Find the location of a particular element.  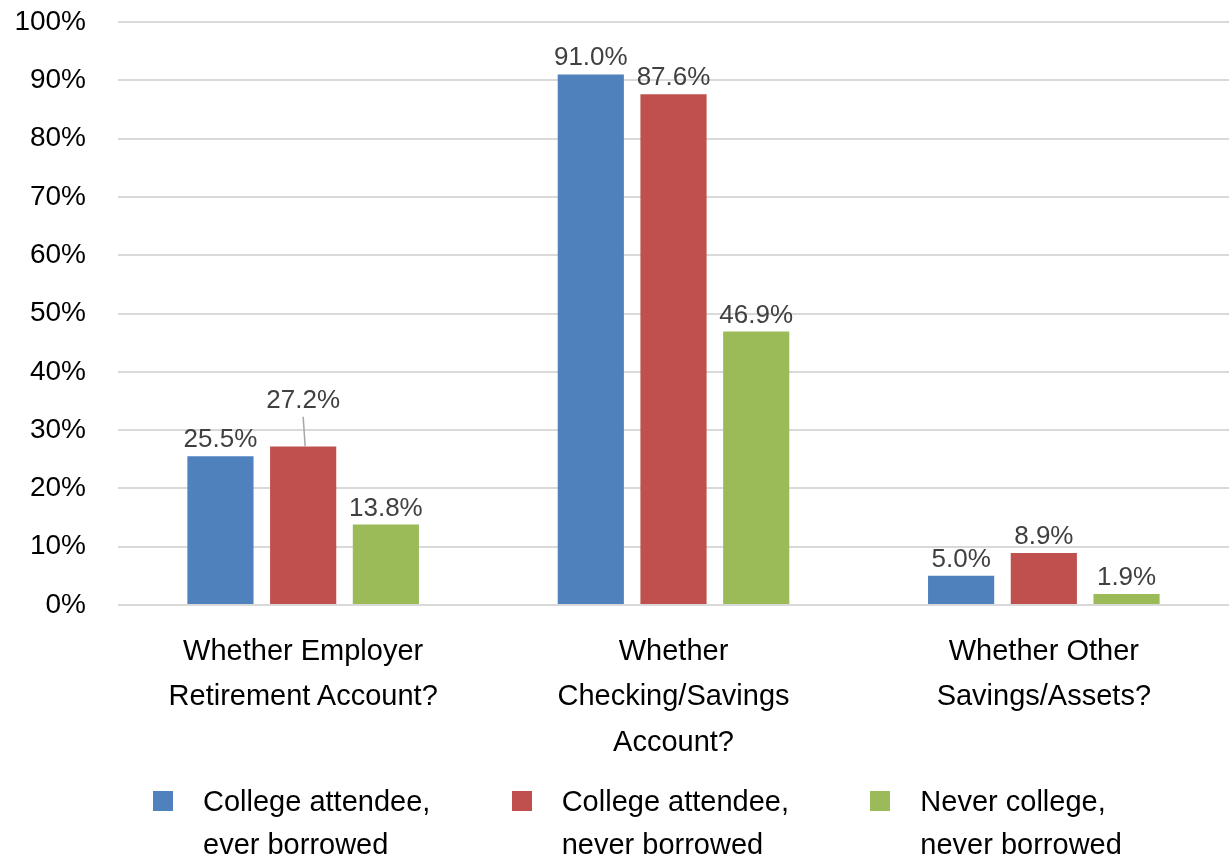

data-label: 87.6% is located at coordinates (673, 76).